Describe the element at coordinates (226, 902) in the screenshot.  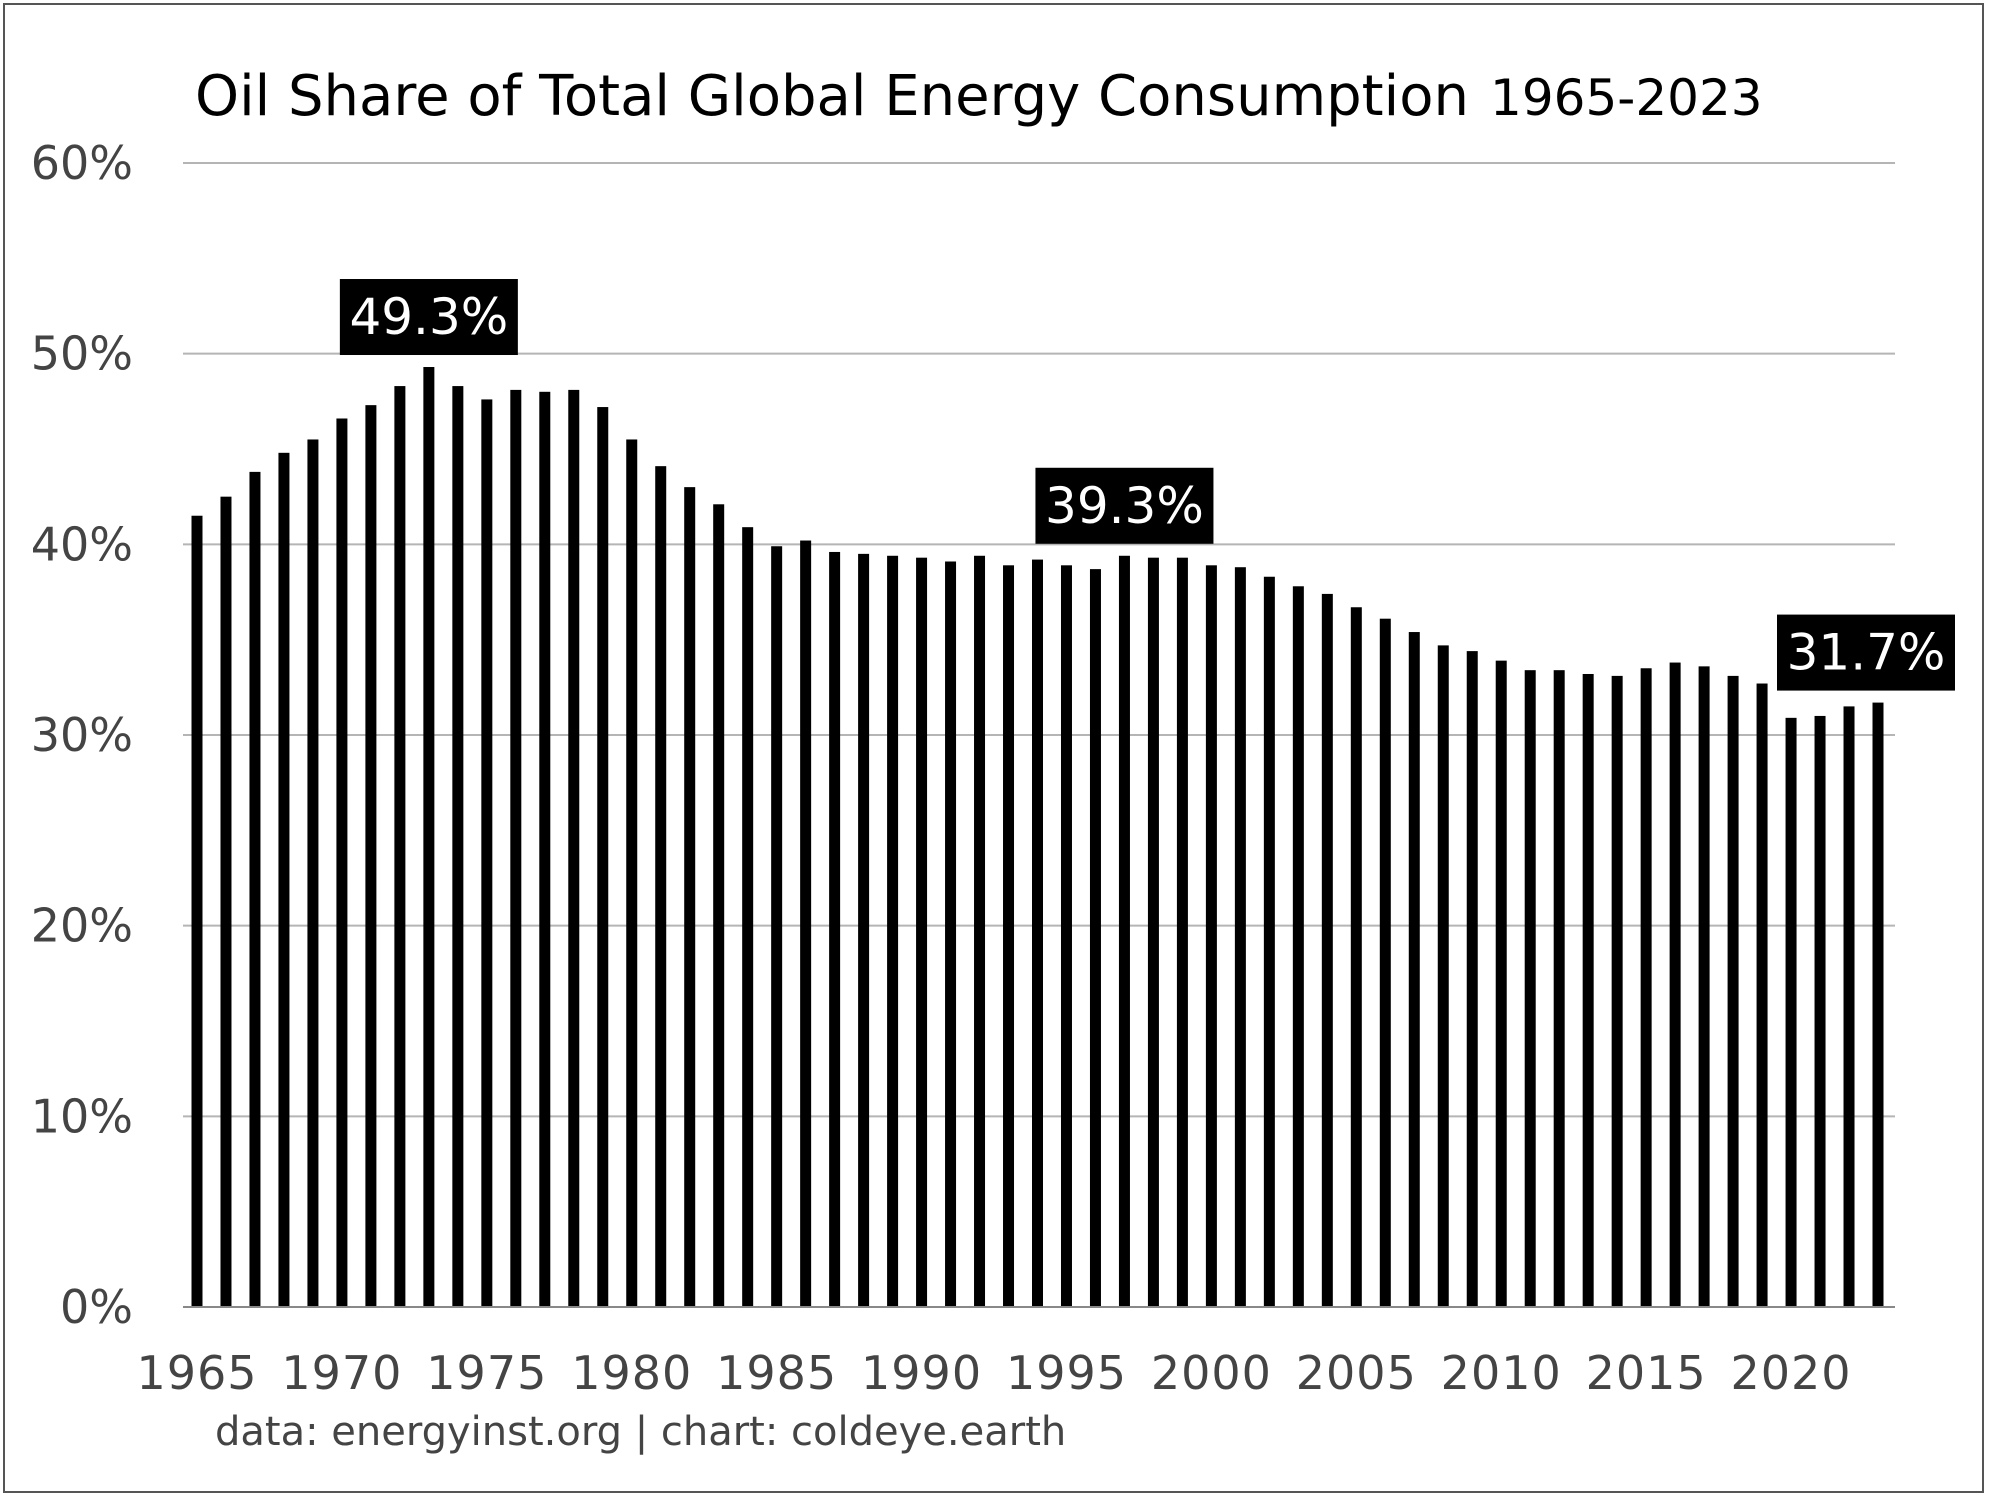
I see `bar-1966` at that location.